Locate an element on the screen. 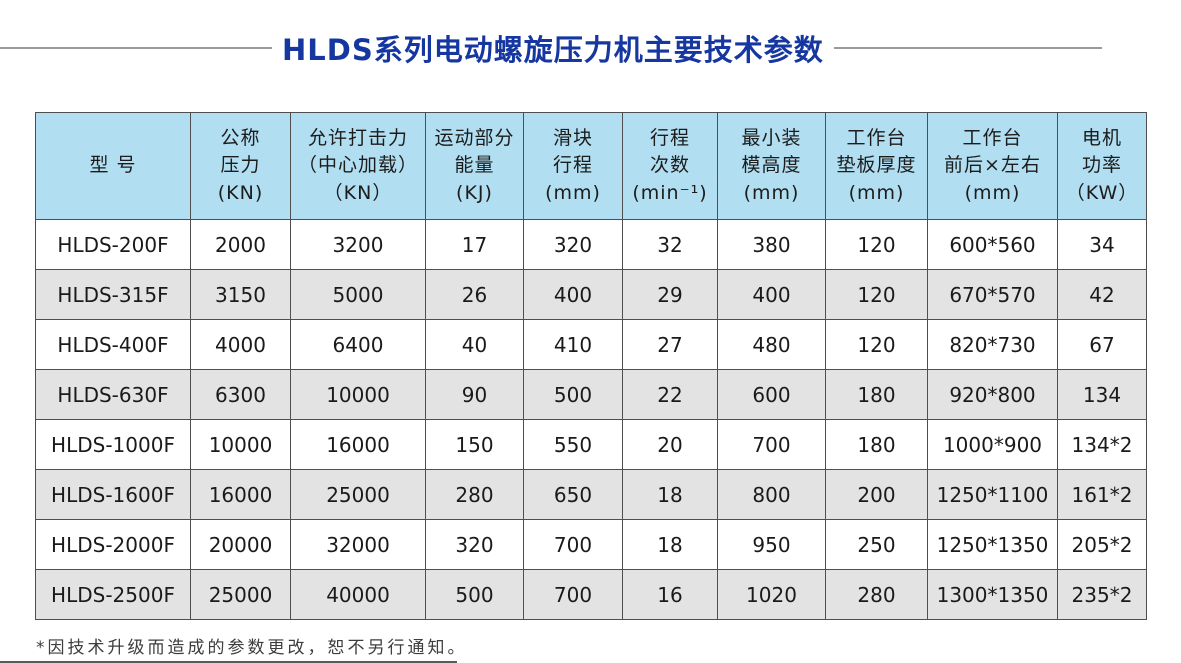 The height and width of the screenshot is (663, 1181). value-cell: 670*570 is located at coordinates (992, 294).